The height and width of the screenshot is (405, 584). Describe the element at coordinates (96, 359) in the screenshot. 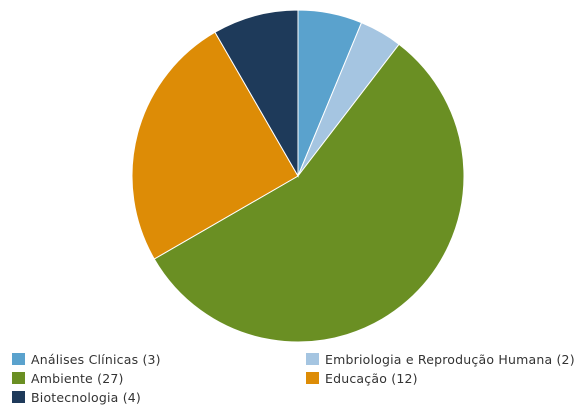

I see `legend-label-analises-clinicas: Análises Clínicas (3)` at that location.